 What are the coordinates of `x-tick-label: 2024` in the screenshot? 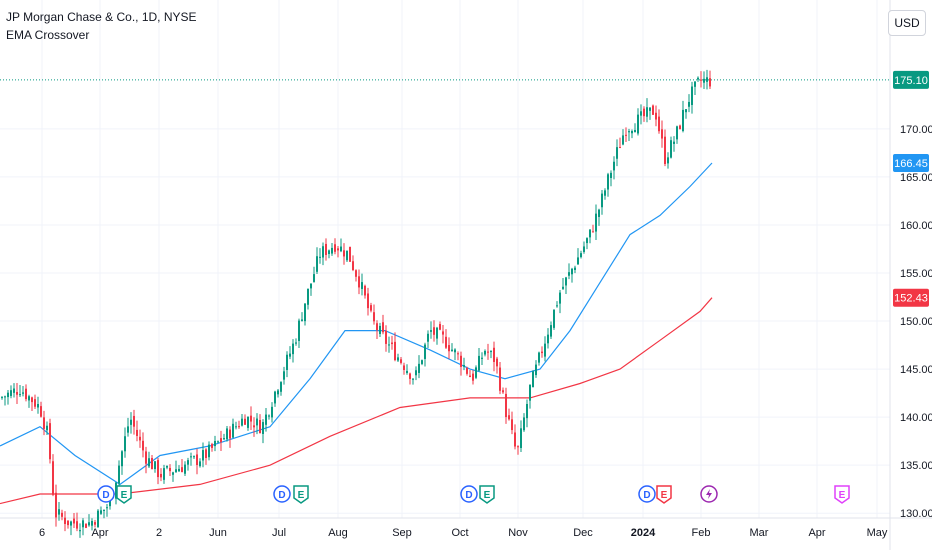 It's located at (643, 533).